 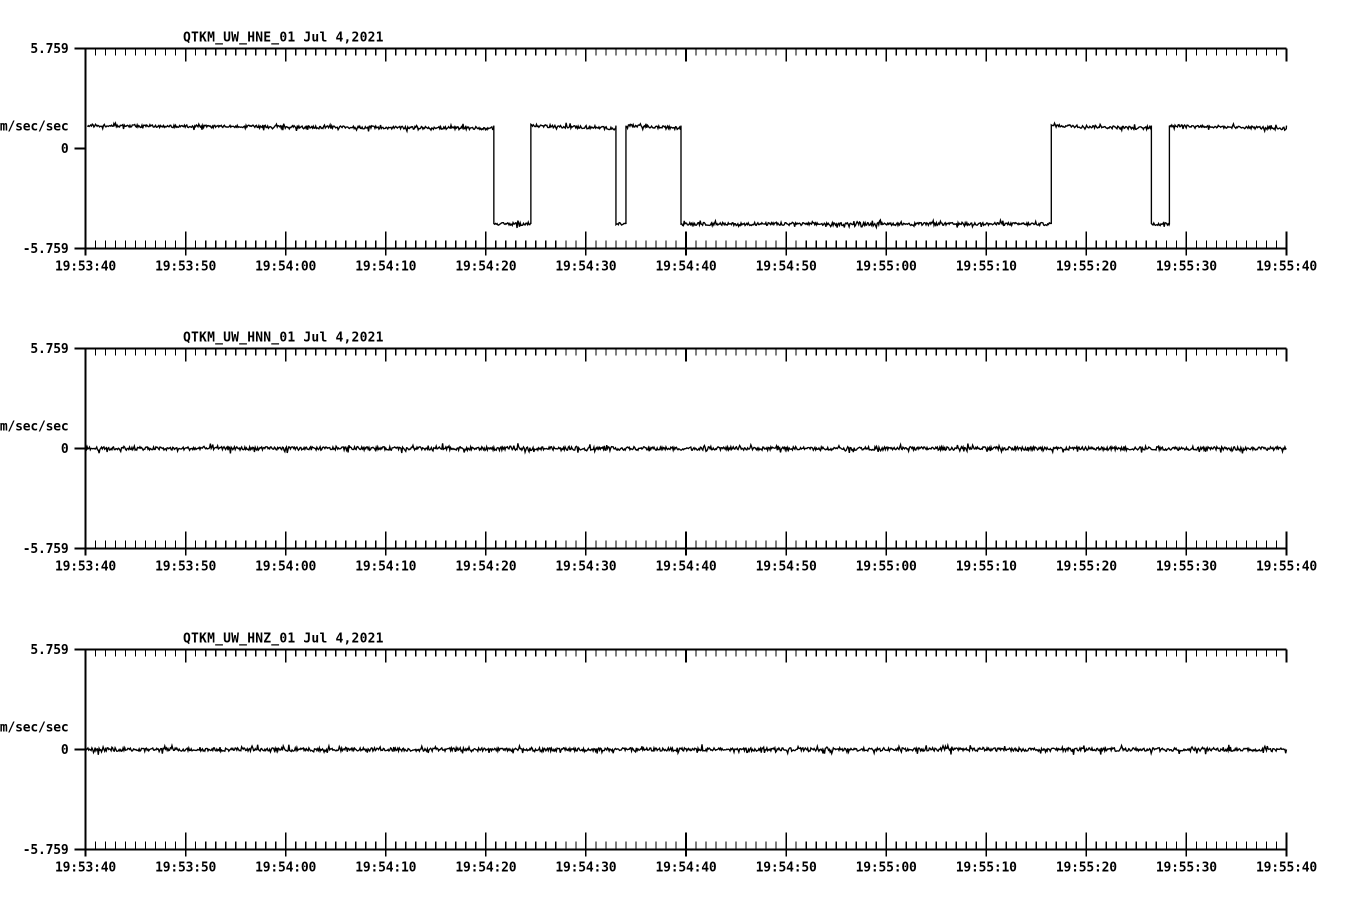 I want to click on panel-title: QTKM_UW_HNE_01 Jul 4,2021, so click(x=283, y=38).